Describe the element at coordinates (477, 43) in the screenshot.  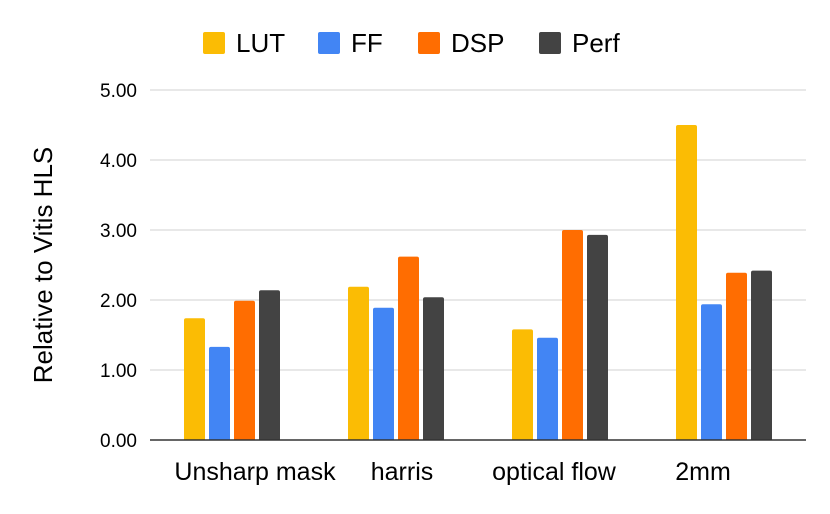
I see `legend-label: DSP` at that location.